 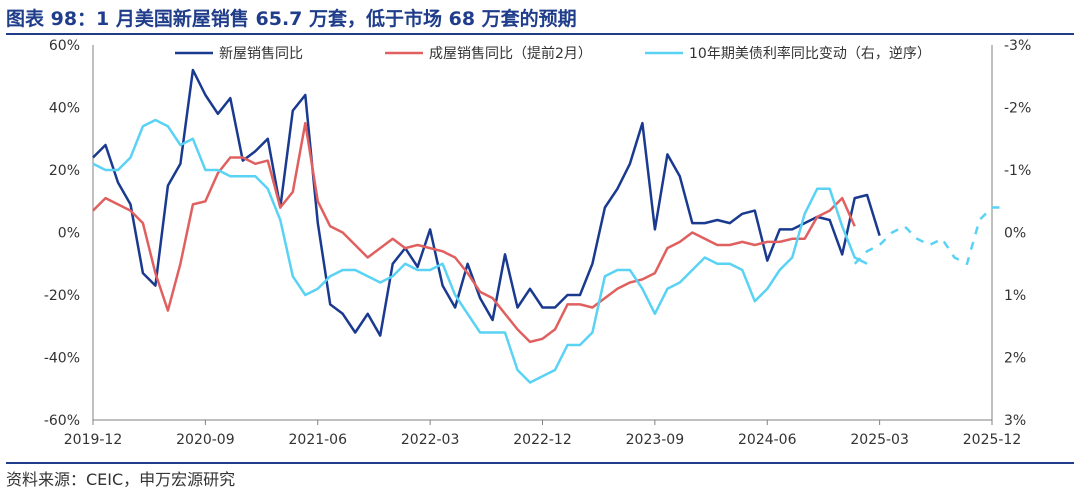 I want to click on y-left-tick-label: 0%, so click(x=69, y=234).